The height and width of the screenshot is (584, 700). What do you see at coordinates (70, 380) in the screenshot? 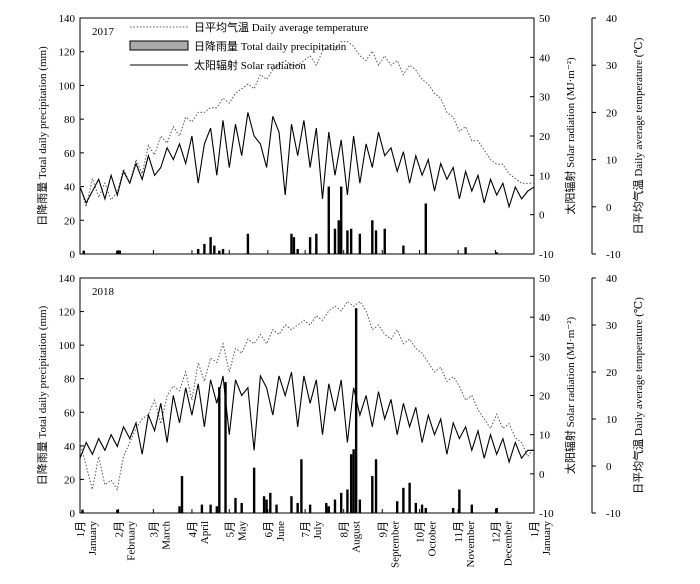
I see `y-left-tick-label: 80` at bounding box center [70, 380].